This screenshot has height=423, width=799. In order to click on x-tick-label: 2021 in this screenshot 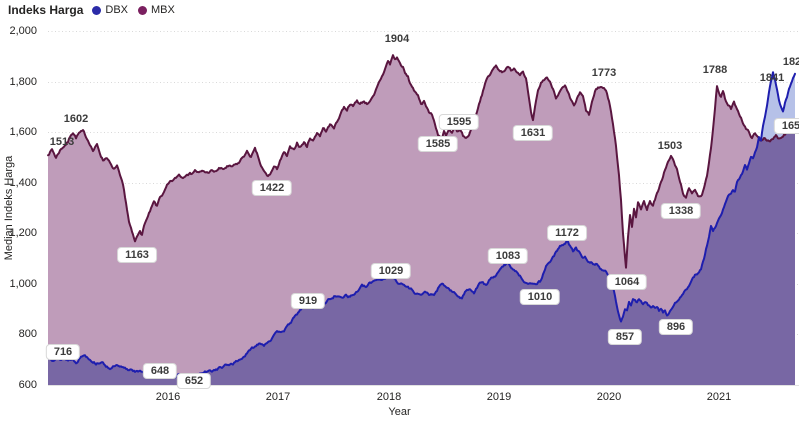, I will do `click(719, 397)`.